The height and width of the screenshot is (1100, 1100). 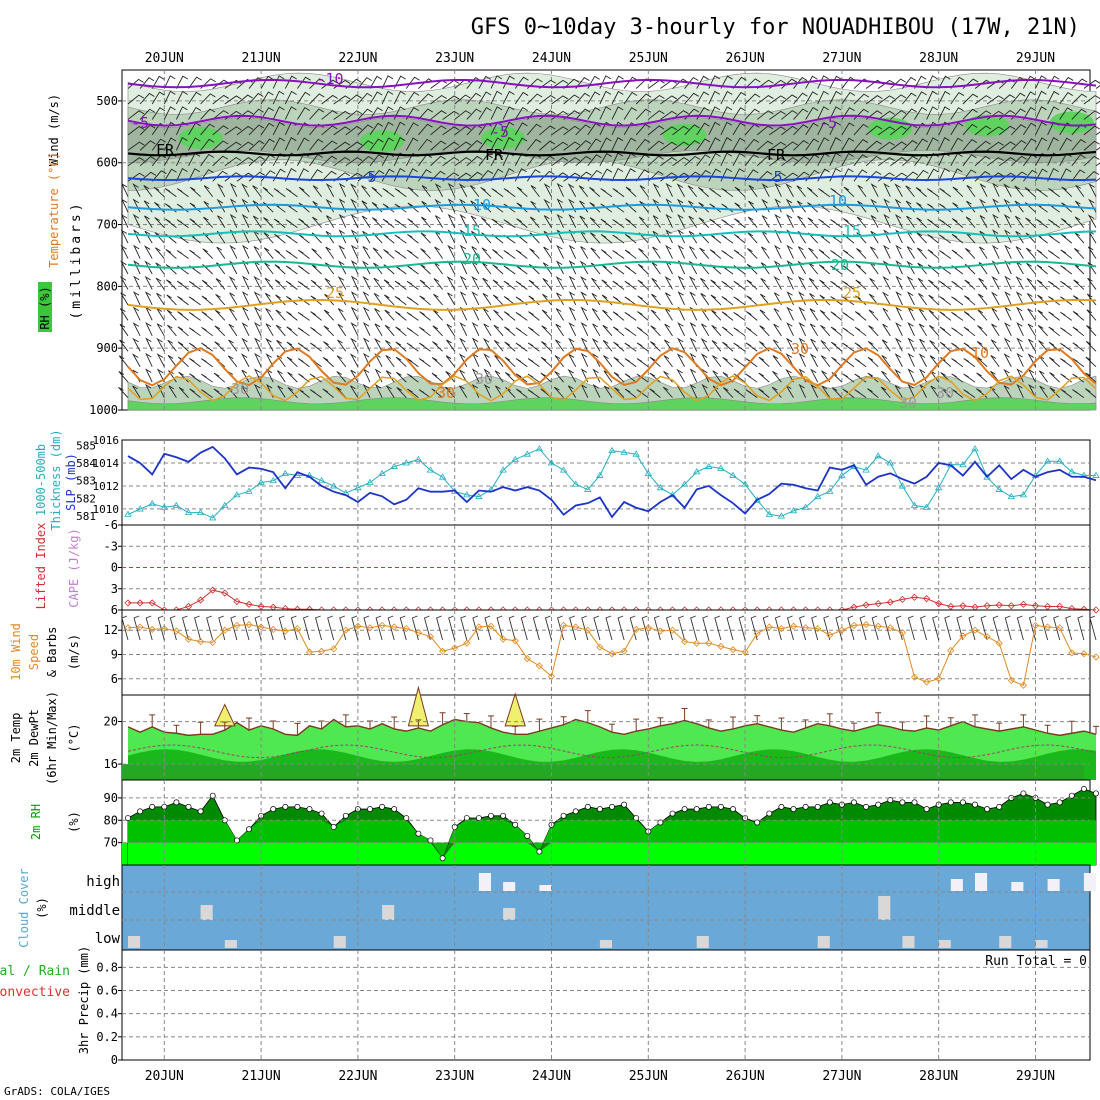 I want to click on cloud-mid-bar, so click(x=206, y=912).